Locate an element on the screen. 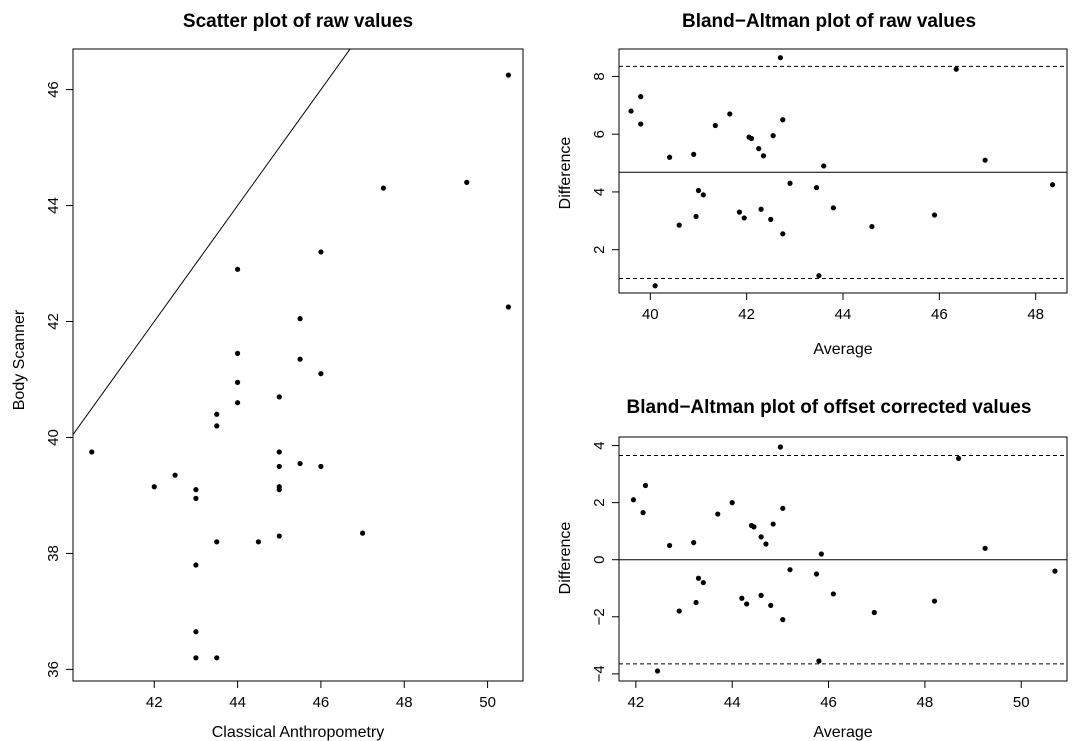 Image resolution: width=1072 pixels, height=741 pixels. bland-altman-raw-y-tick-label: 2 is located at coordinates (599, 250).